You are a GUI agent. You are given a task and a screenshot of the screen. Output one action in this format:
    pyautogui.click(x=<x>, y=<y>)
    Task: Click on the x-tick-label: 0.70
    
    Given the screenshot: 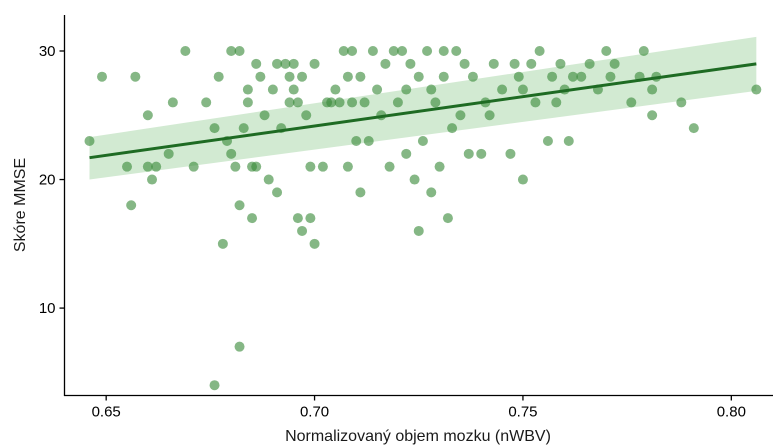 What is the action you would take?
    pyautogui.click(x=314, y=412)
    